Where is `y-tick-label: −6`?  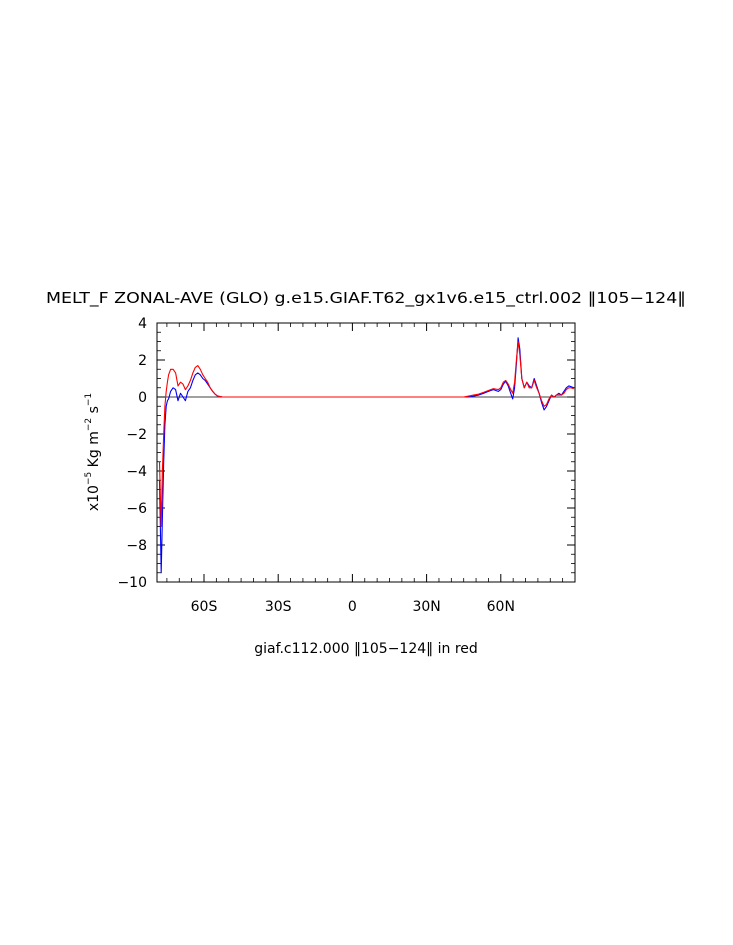
y-tick-label: −6 is located at coordinates (136, 509).